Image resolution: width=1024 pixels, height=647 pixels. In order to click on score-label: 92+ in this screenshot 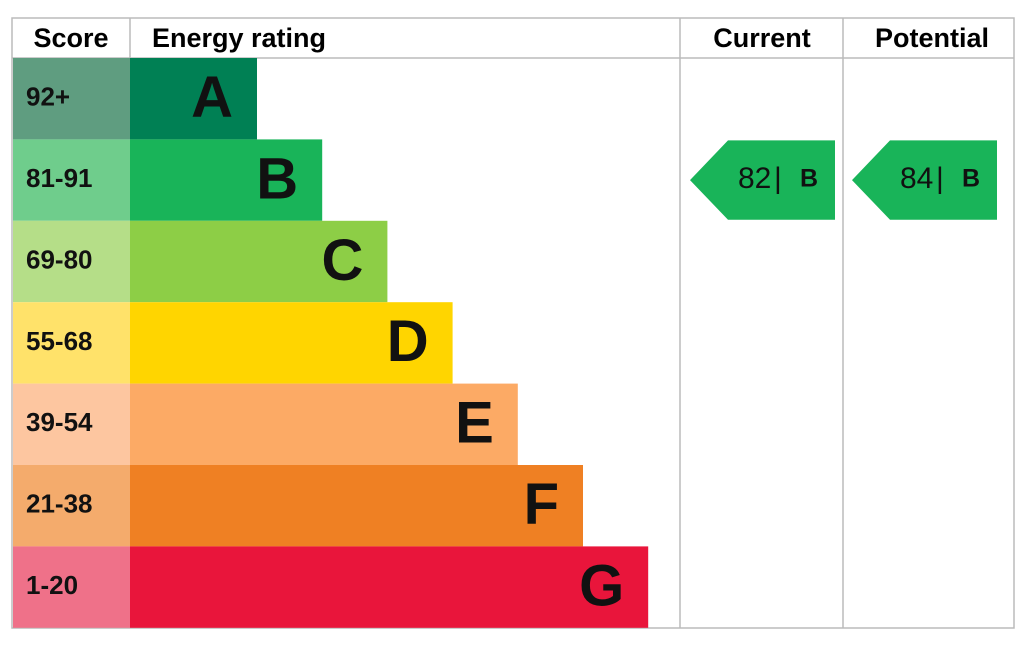, I will do `click(48, 97)`.